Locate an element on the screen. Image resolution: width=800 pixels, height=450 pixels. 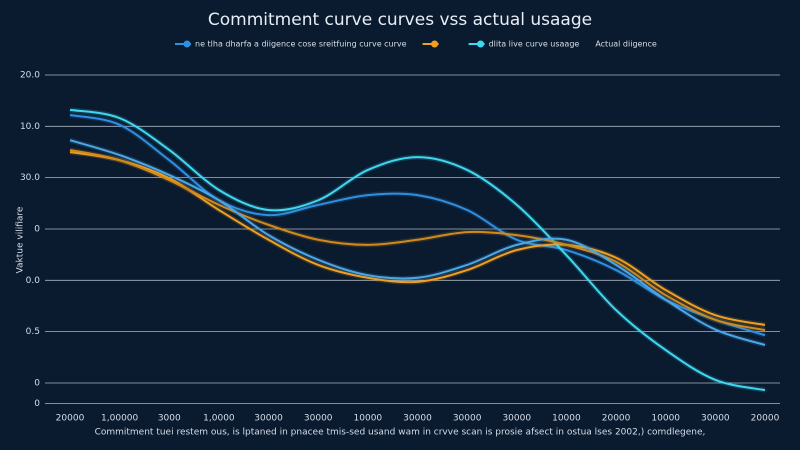
y-tick-label: 0.0 is located at coordinates (33, 281).